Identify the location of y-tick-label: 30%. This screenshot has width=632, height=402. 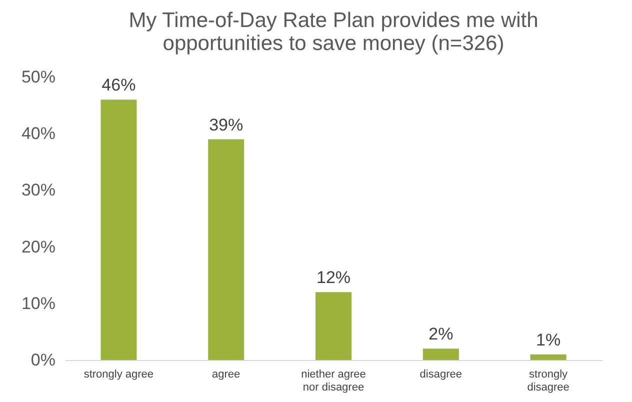
(38, 190).